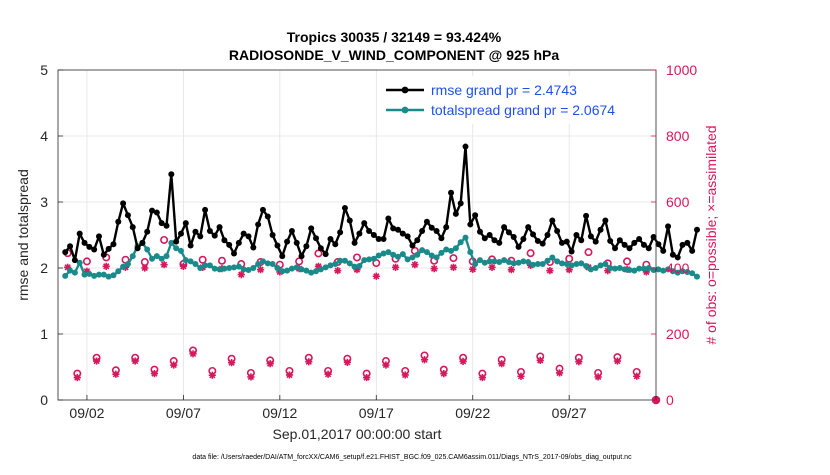 This screenshot has height=475, width=830. Describe the element at coordinates (23, 235) in the screenshot. I see `y-axis-label: rmse and totalspread` at that location.